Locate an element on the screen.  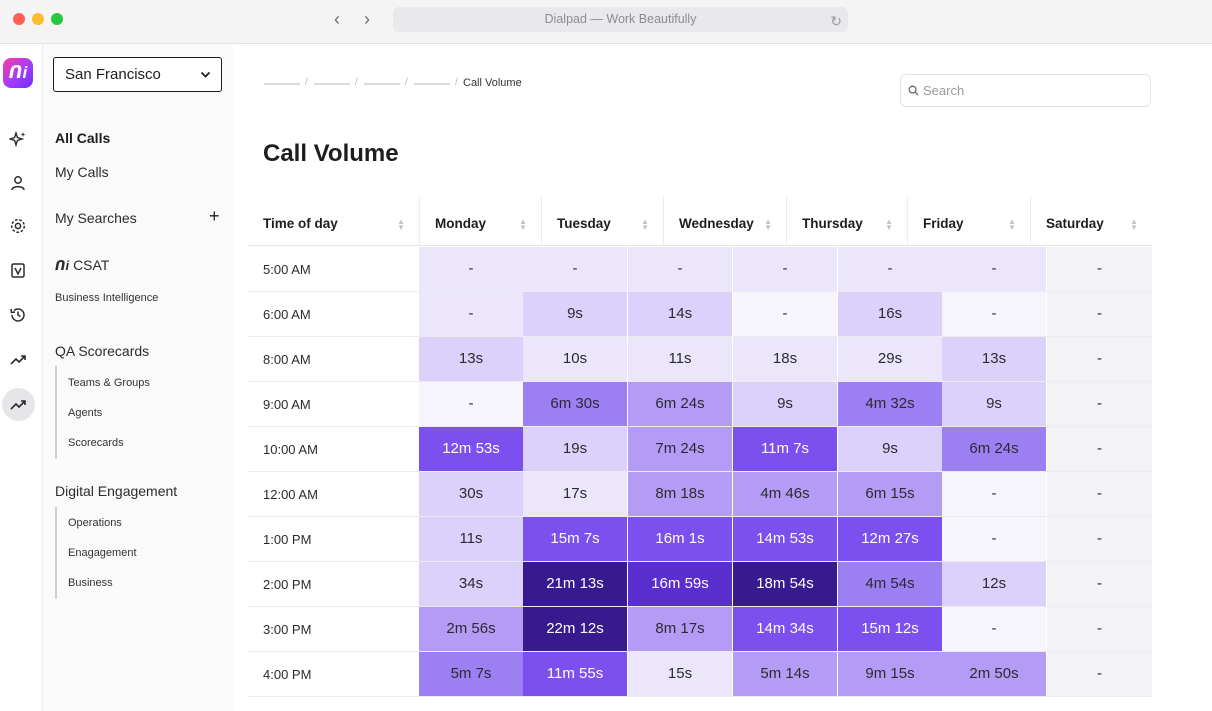
heatmap-cell: 8m 17s is located at coordinates (680, 629).